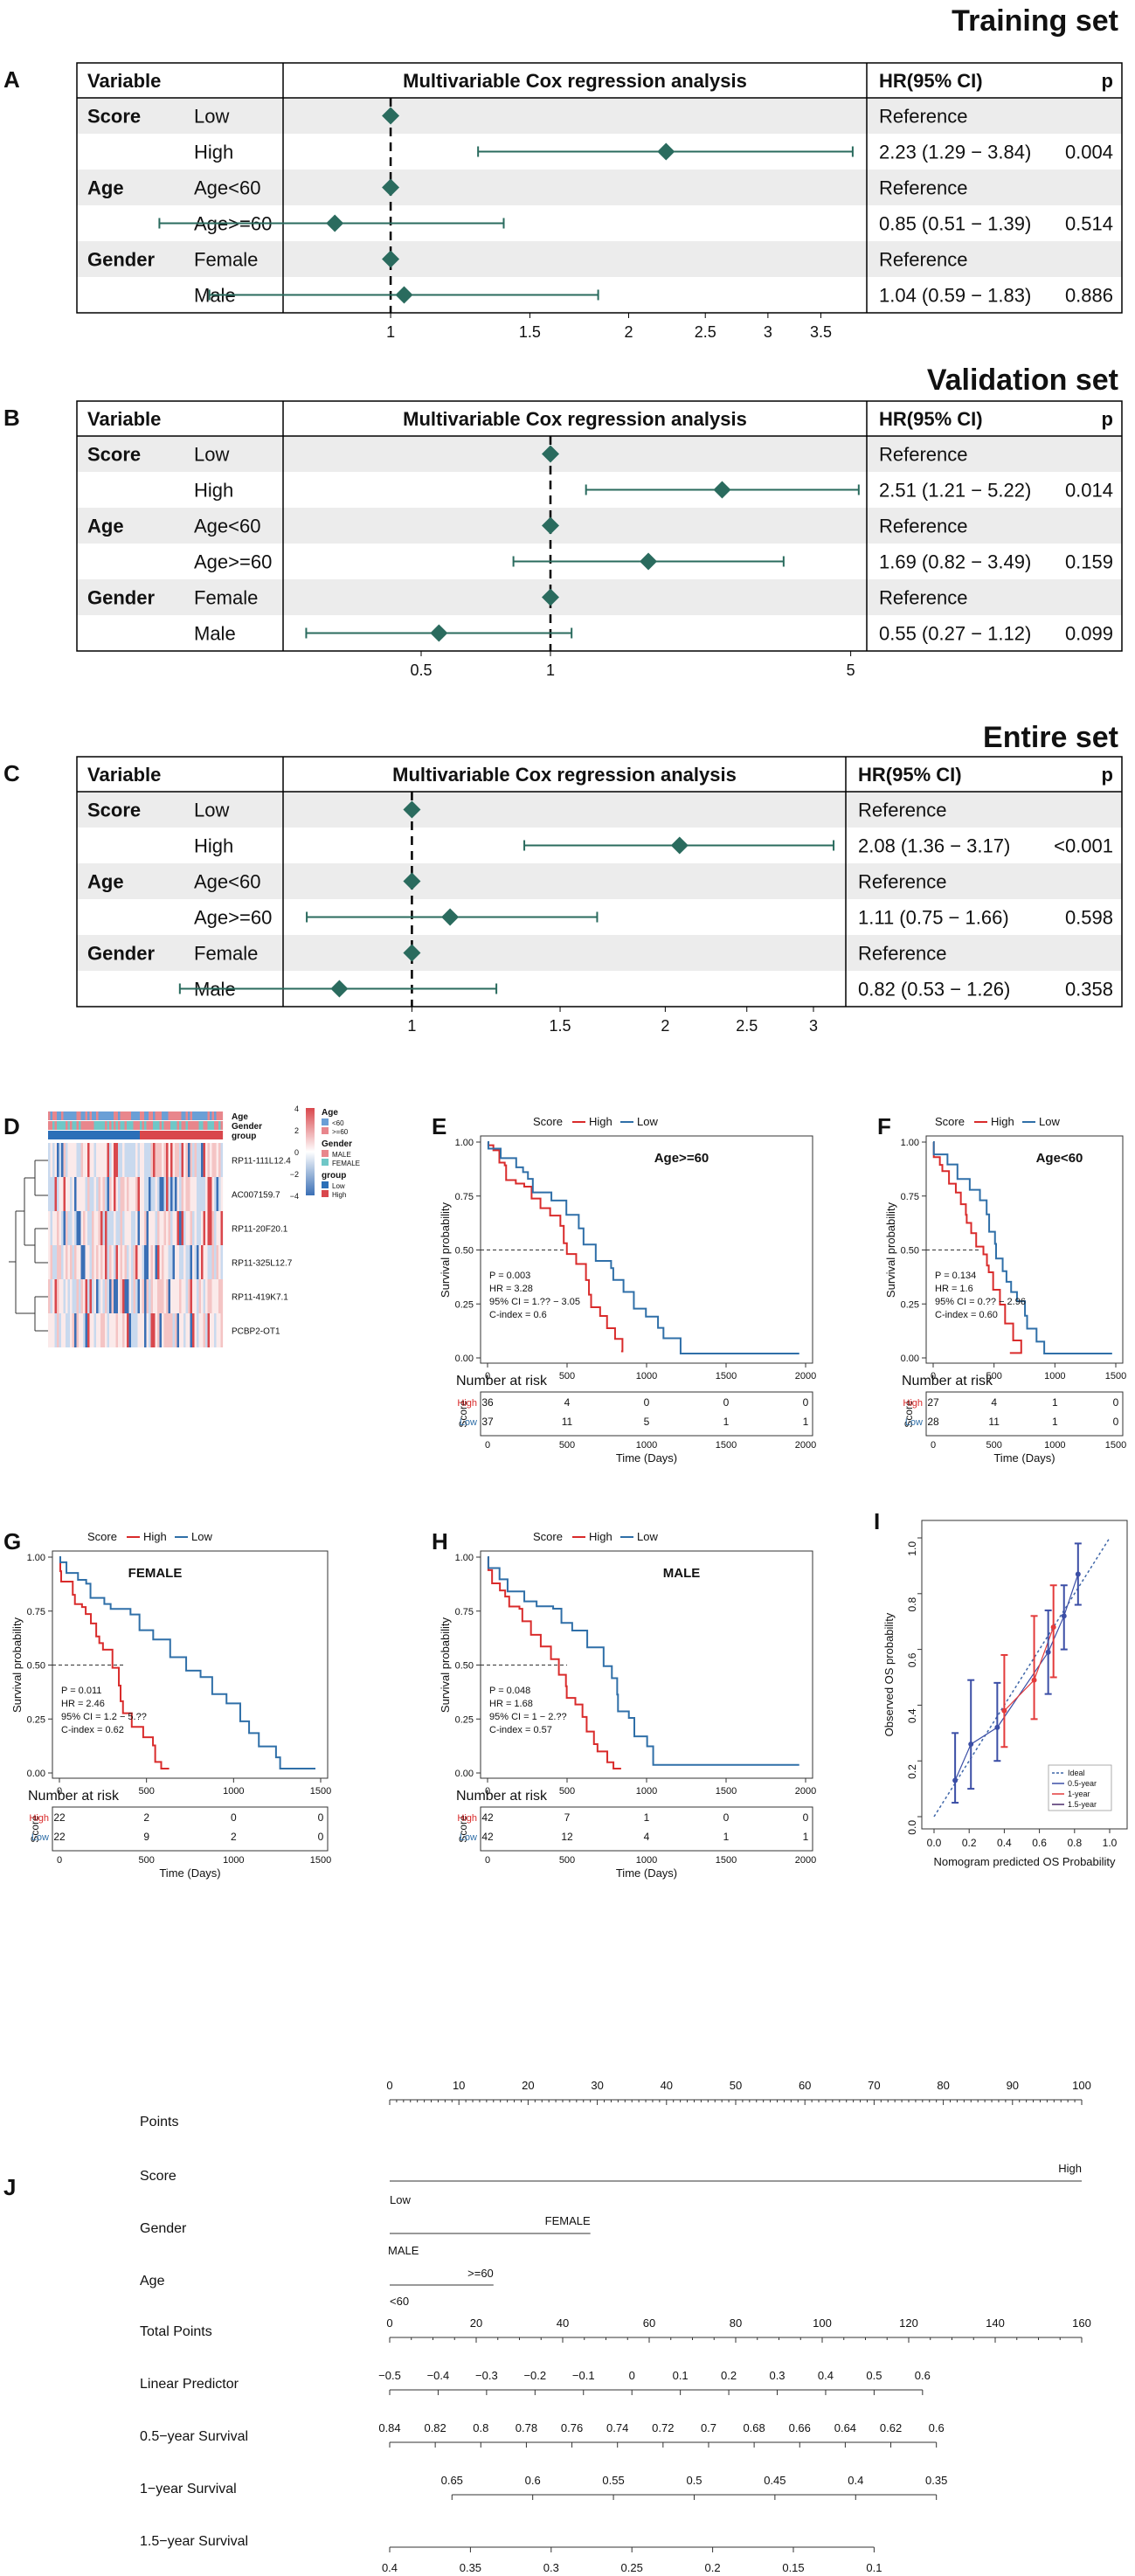  Describe the element at coordinates (92, 1730) in the screenshot. I see `km-stat: C-index = 0.62` at that location.